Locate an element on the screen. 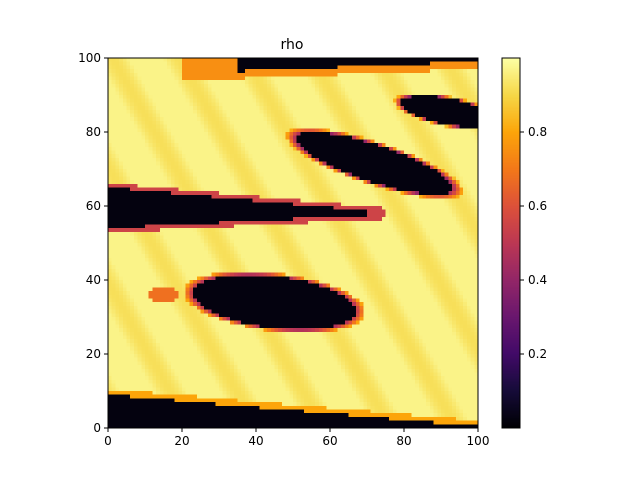 Image resolution: width=640 pixels, height=480 pixels. x-tick-label: 20 is located at coordinates (181, 441).